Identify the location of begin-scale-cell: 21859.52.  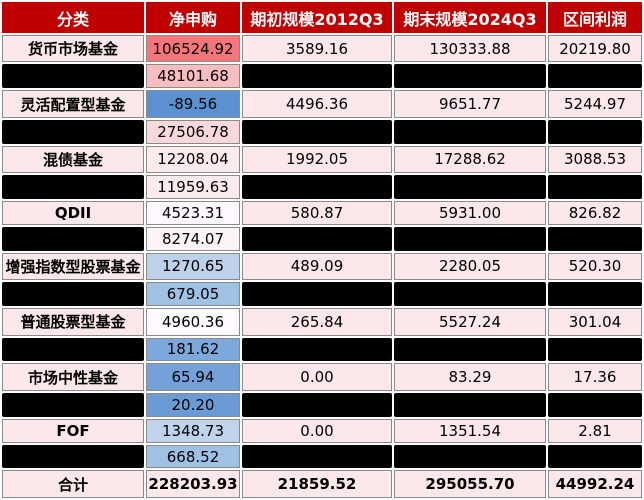
(317, 484).